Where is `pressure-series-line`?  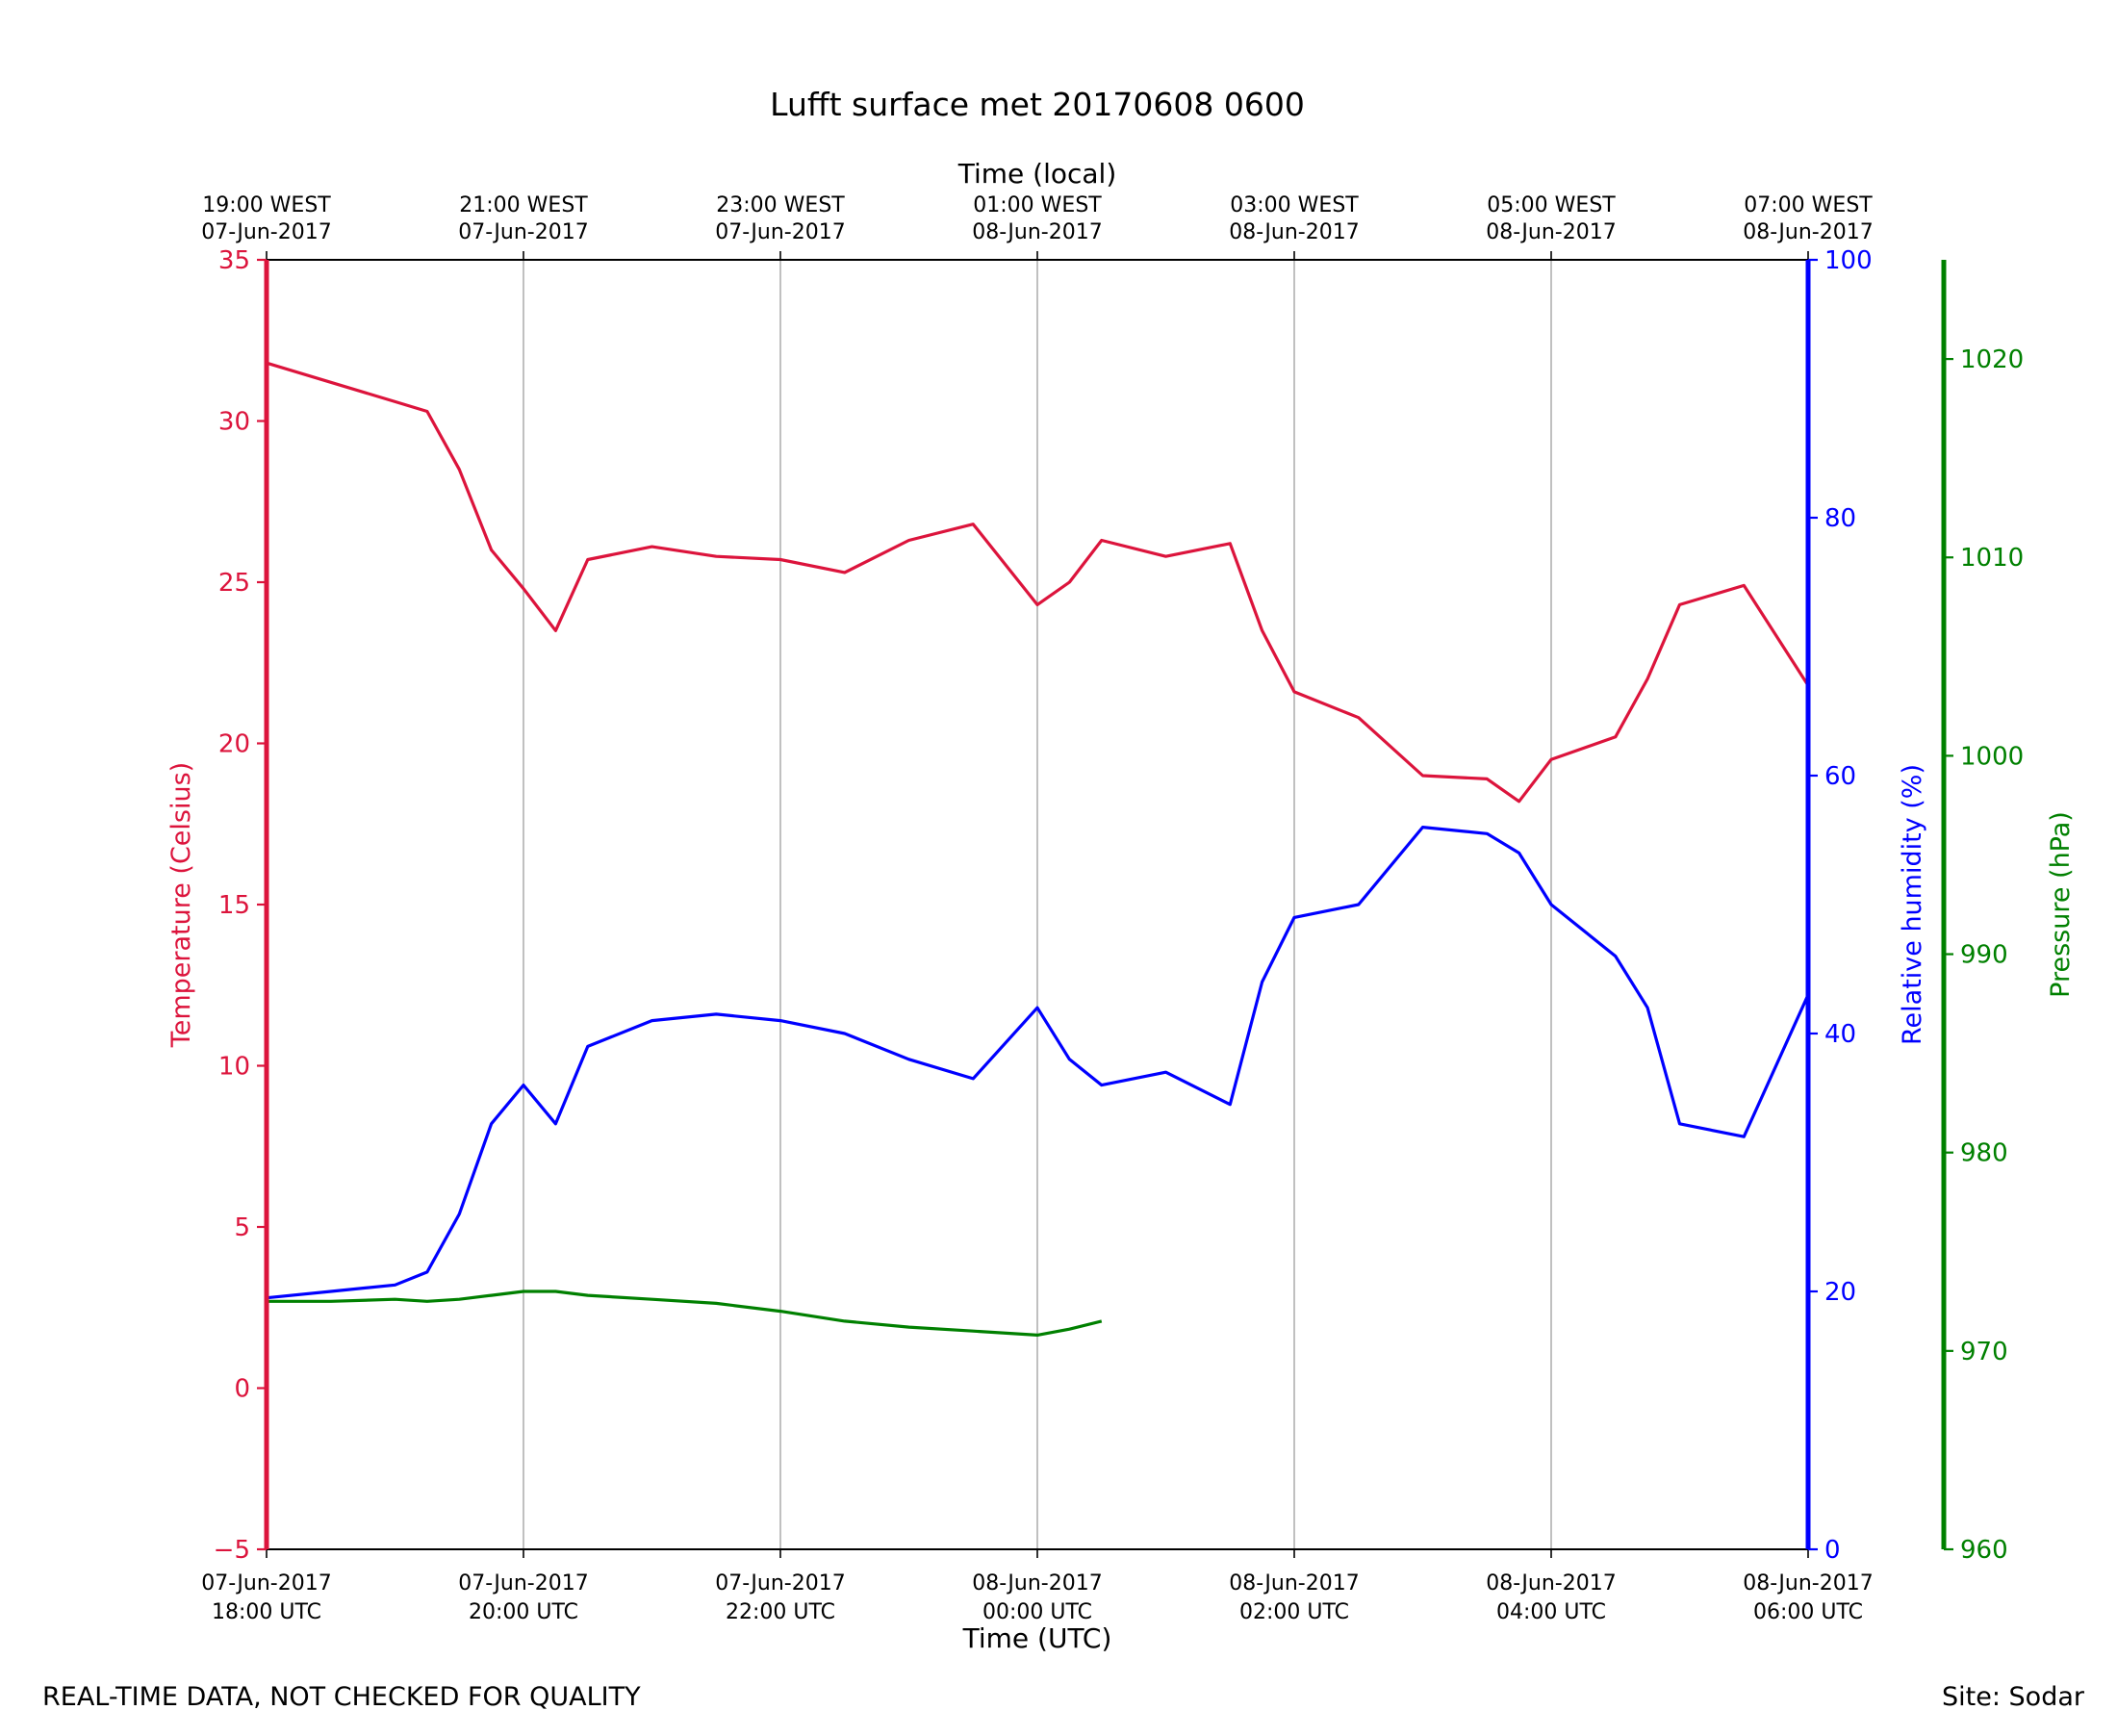 pressure-series-line is located at coordinates (685, 1313).